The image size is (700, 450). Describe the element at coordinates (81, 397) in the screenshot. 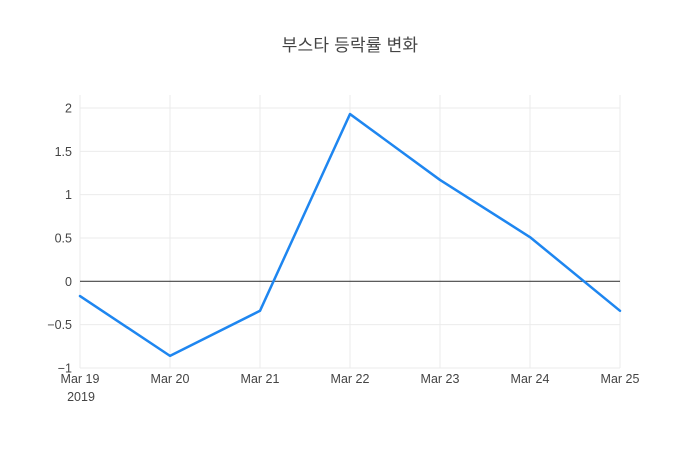

I see `x-axis-year-label: 2019` at that location.